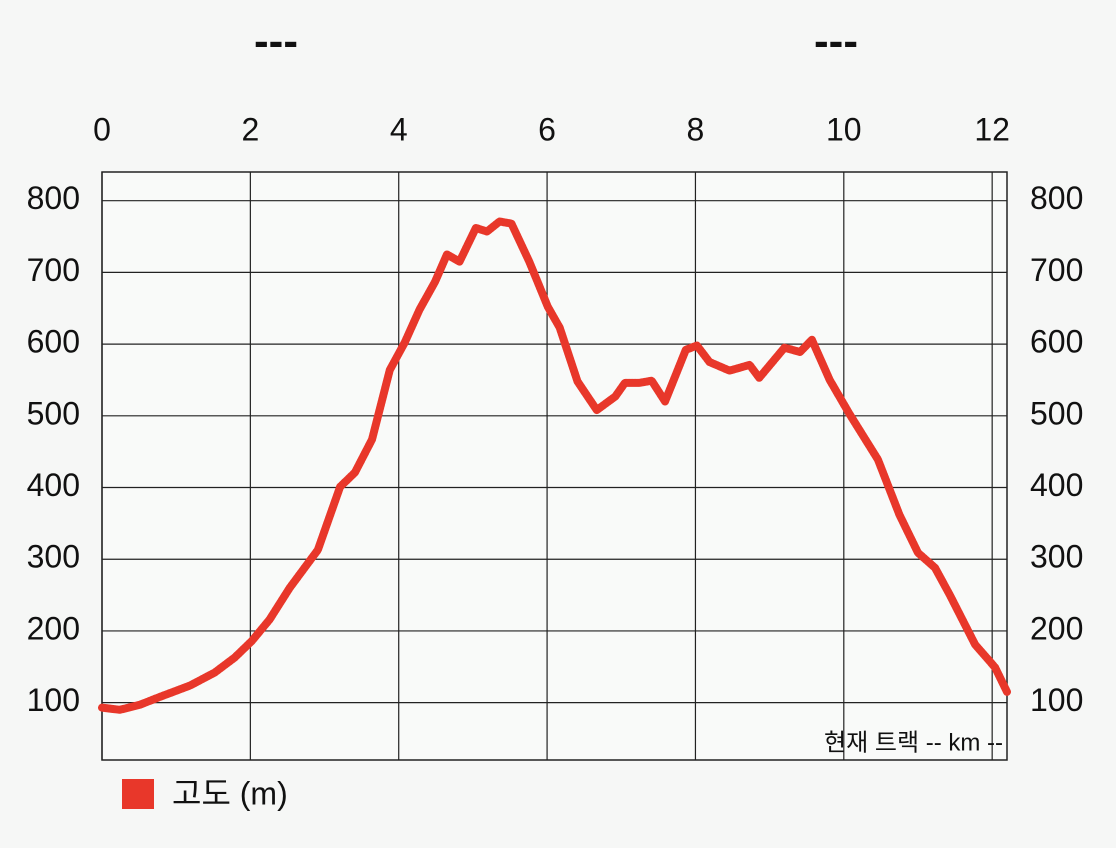  What do you see at coordinates (53, 198) in the screenshot?
I see `y-tick-label: 800` at bounding box center [53, 198].